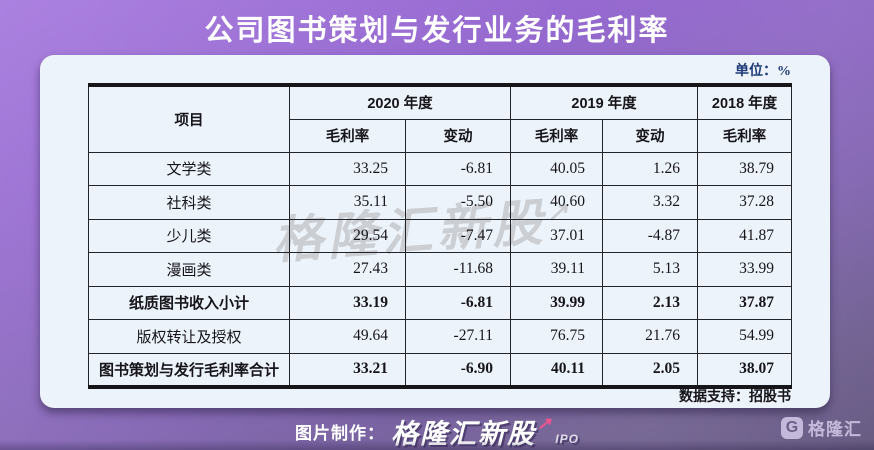  I want to click on gelonghui-ipo-logo: 格隆汇新股↗IPO, so click(485, 431).